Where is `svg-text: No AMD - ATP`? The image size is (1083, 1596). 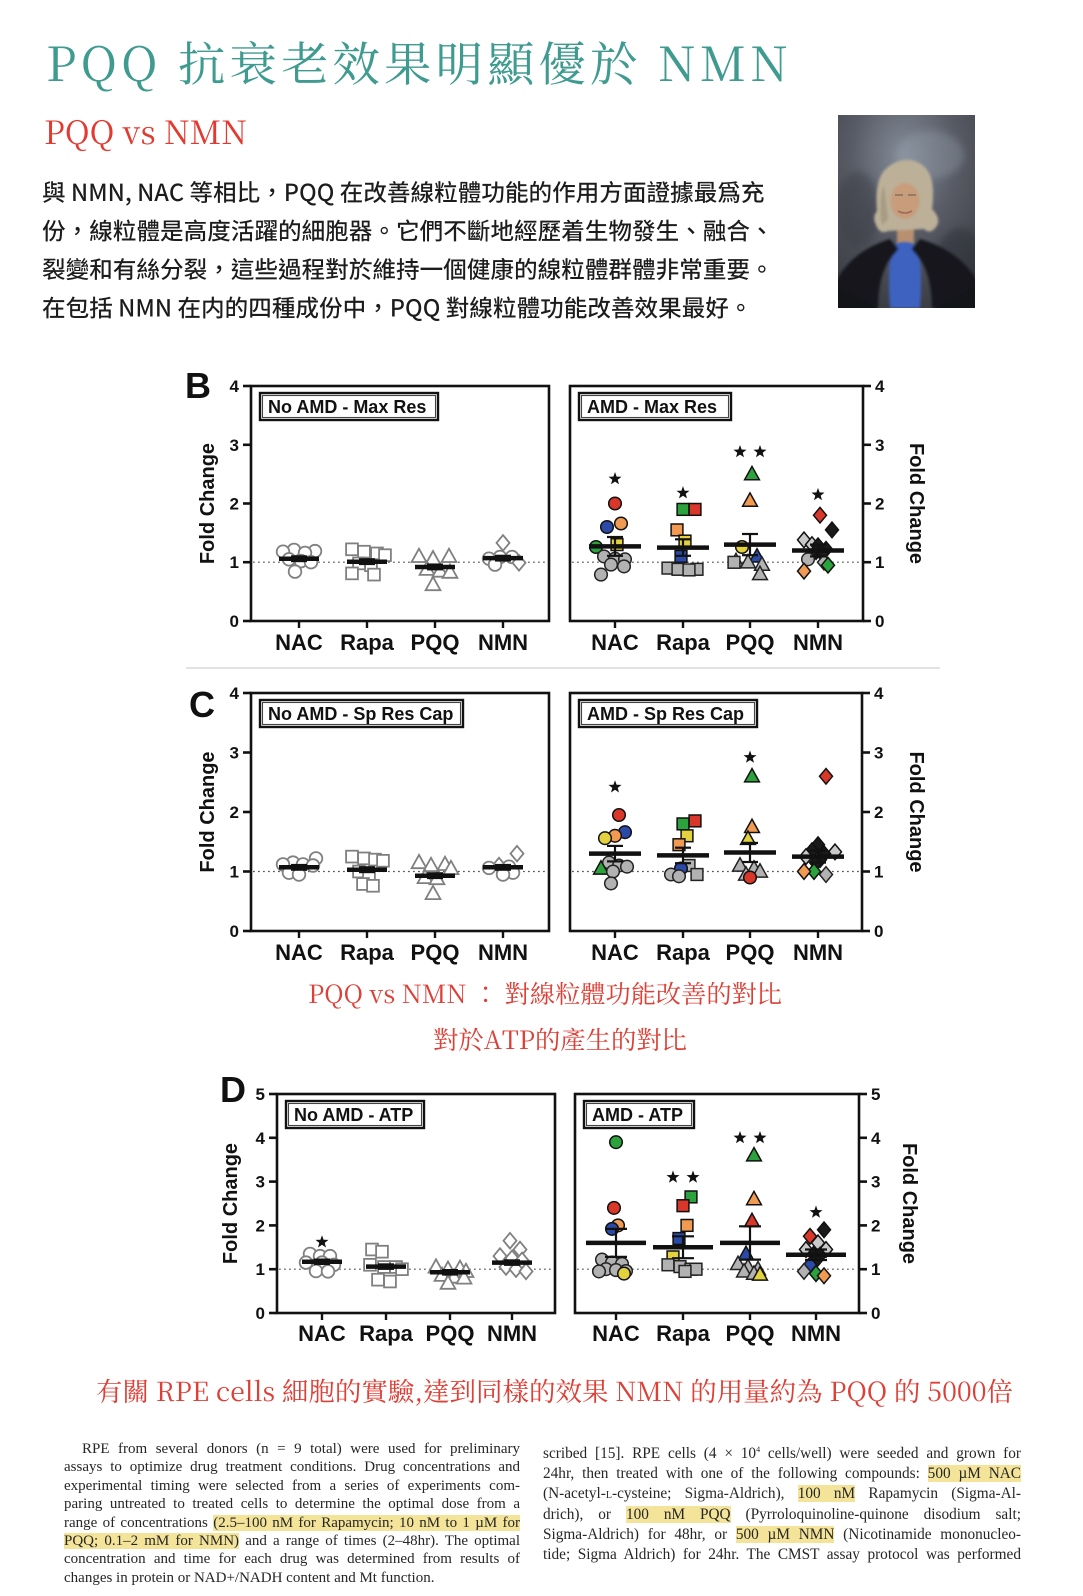 svg-text: No AMD - ATP is located at coordinates (353, 1115).